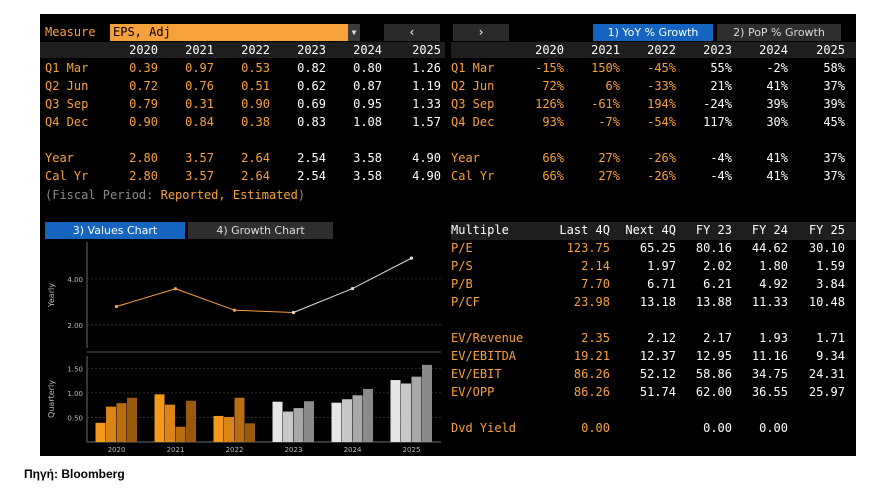 The width and height of the screenshot is (876, 489). I want to click on eps-cell: 0.62, so click(311, 86).